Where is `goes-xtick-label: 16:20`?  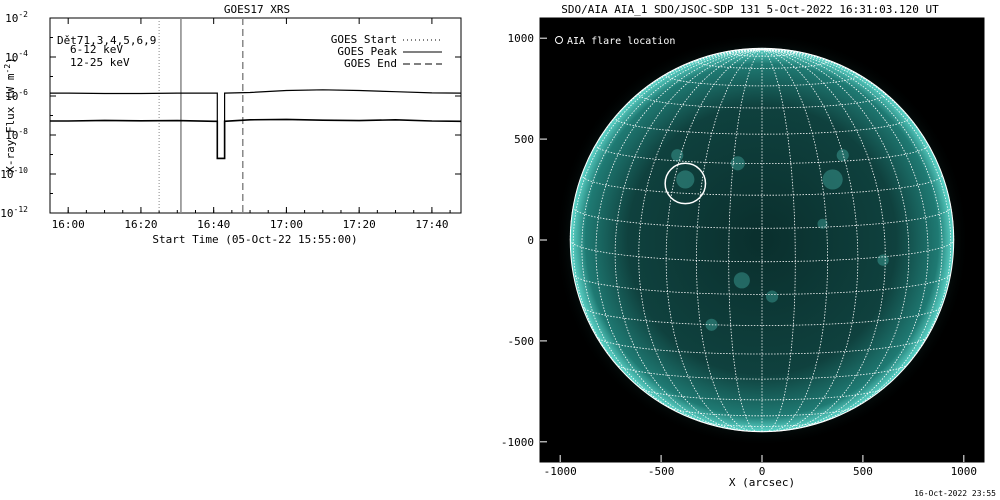 goes-xtick-label: 16:20 is located at coordinates (140, 224).